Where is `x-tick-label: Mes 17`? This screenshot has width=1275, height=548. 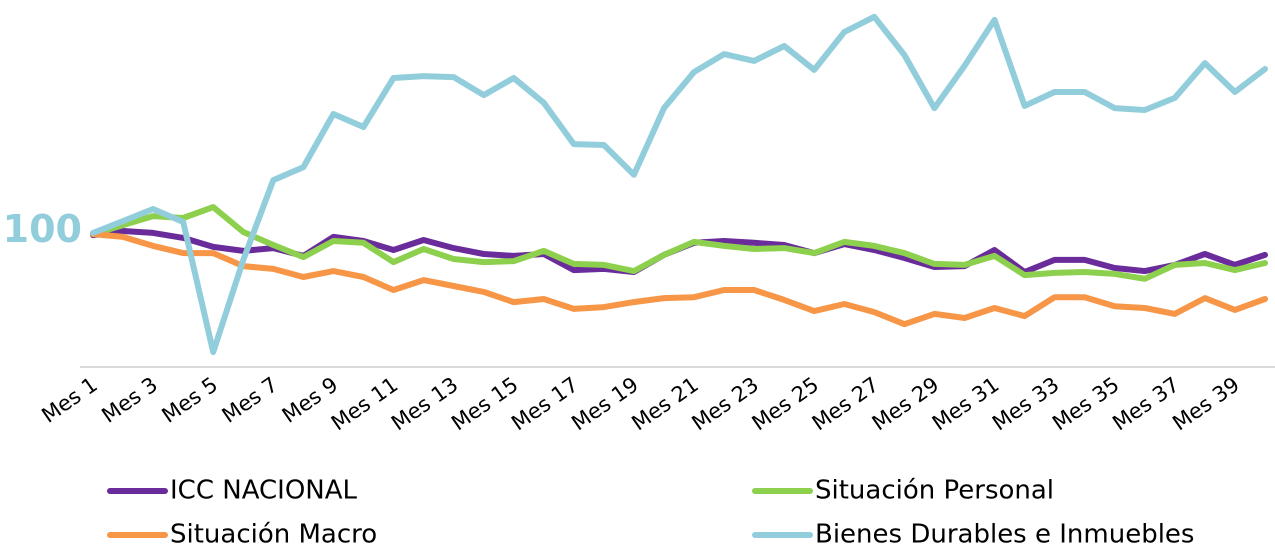
x-tick-label: Mes 17 is located at coordinates (545, 403).